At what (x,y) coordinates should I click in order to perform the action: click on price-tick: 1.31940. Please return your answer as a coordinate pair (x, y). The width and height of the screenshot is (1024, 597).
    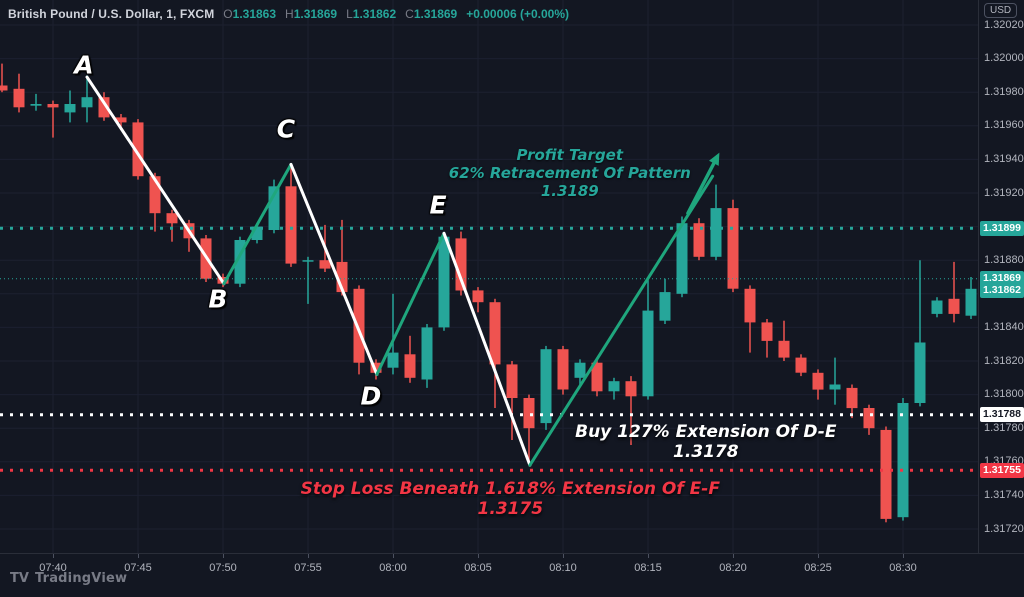
    Looking at the image, I should click on (1004, 158).